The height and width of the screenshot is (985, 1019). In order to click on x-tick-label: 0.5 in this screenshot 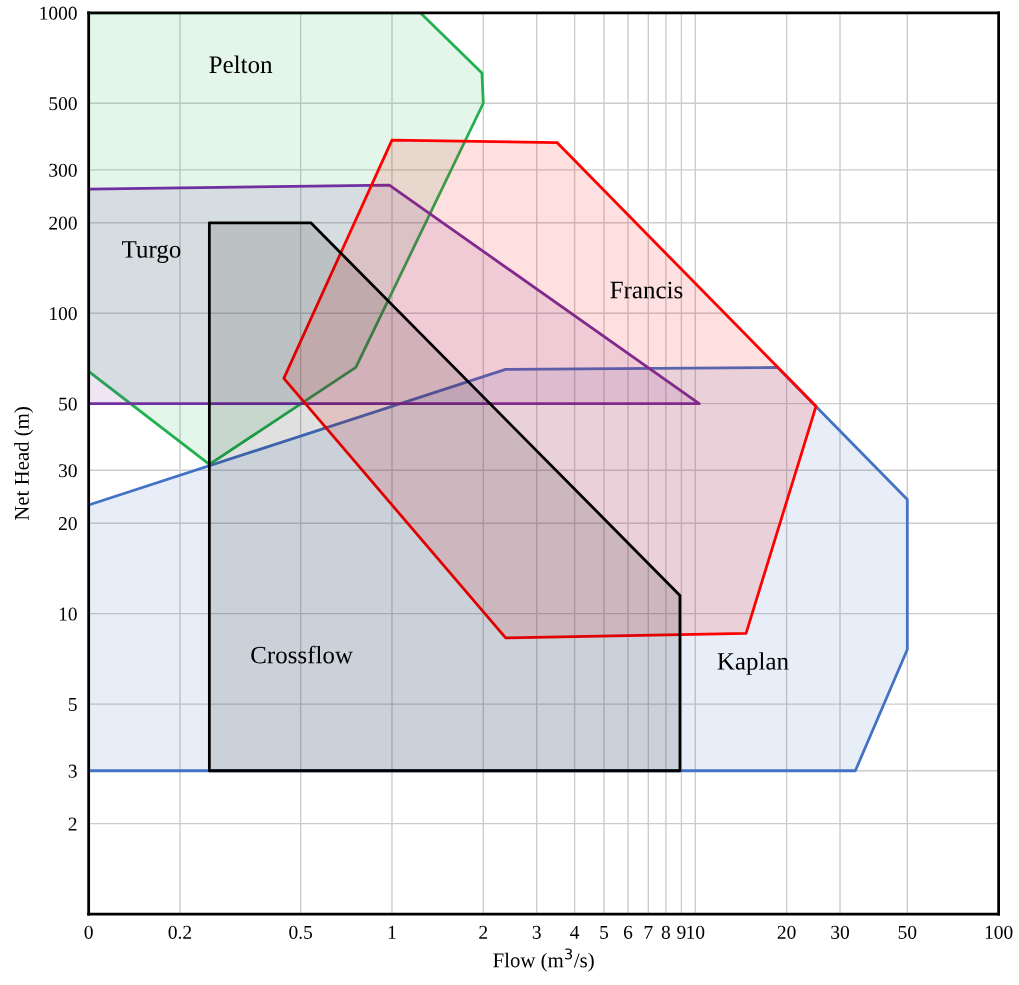, I will do `click(301, 932)`.